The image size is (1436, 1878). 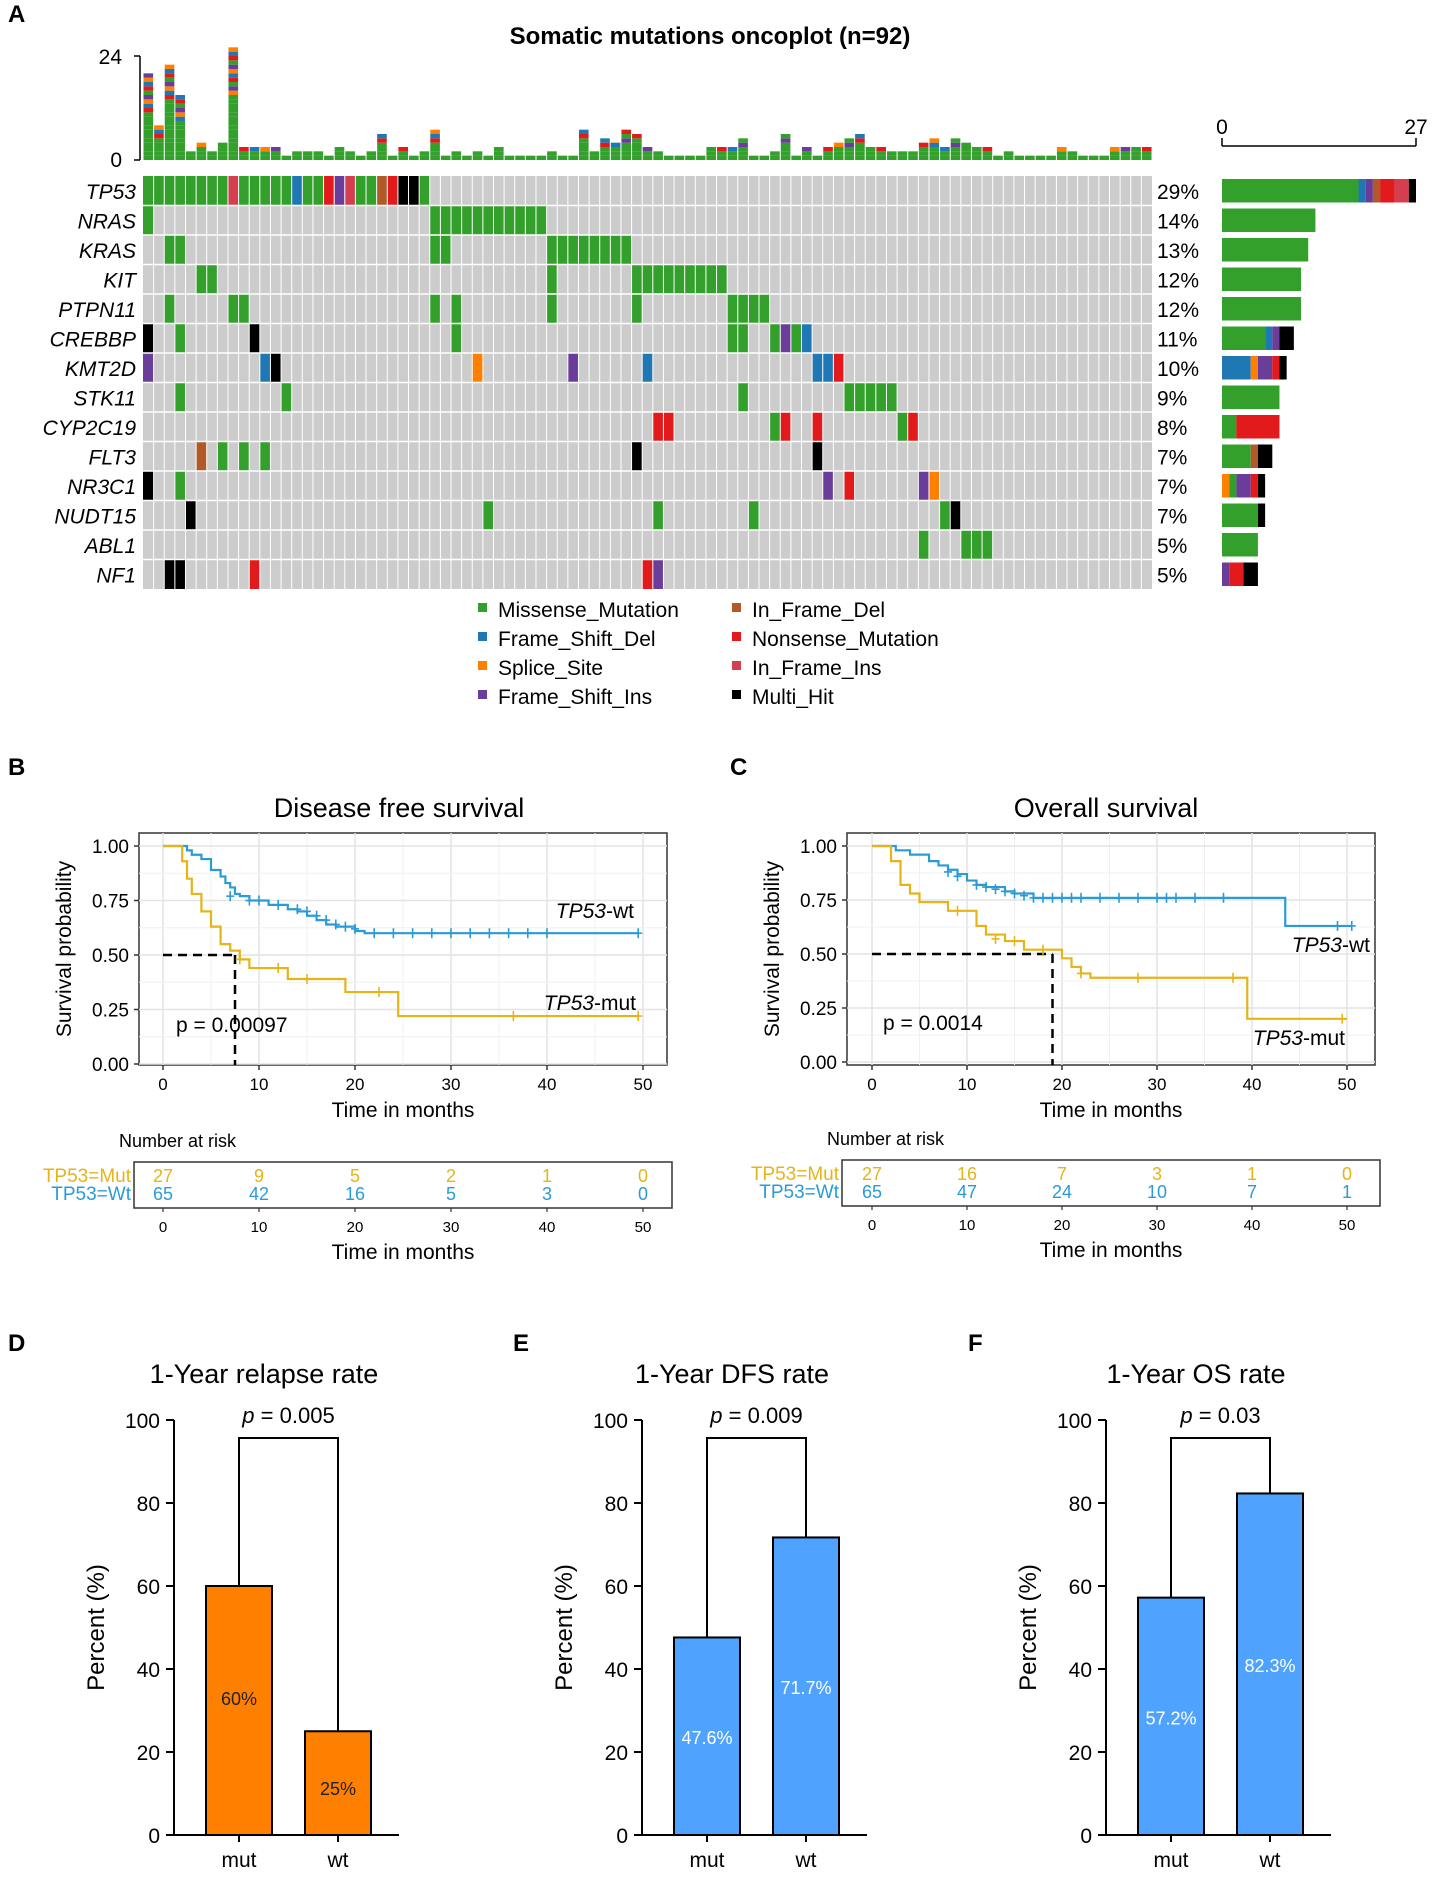 I want to click on risk-count: 65, so click(x=872, y=1192).